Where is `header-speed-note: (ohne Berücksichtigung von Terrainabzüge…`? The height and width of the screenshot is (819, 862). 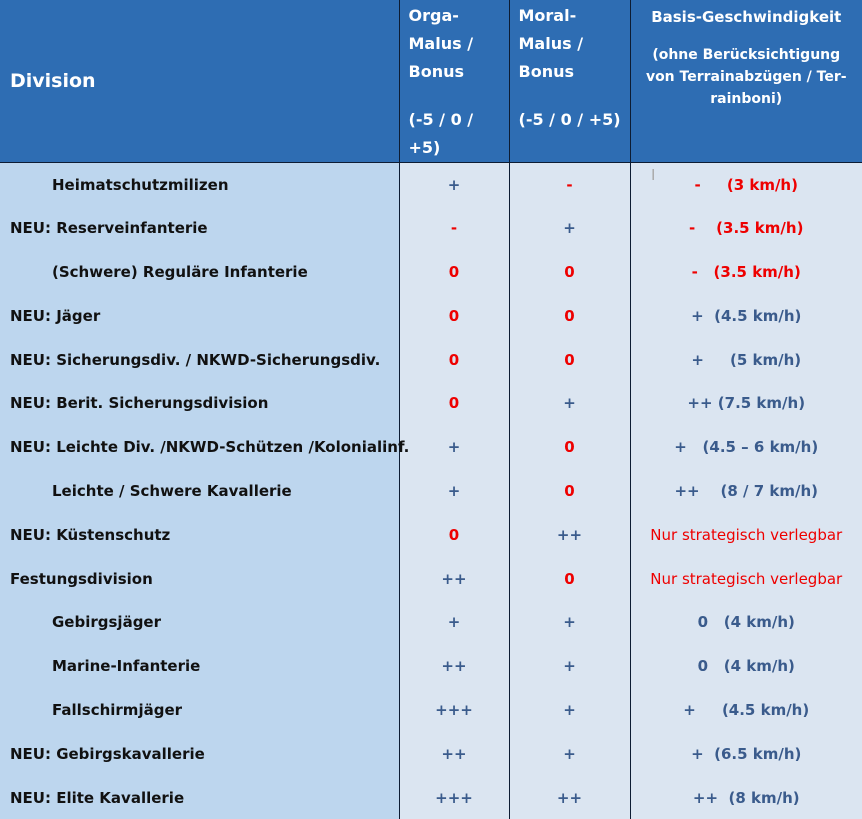
header-speed-note: (ohne Berücksichtigung von Terrainabzüge… is located at coordinates (746, 77).